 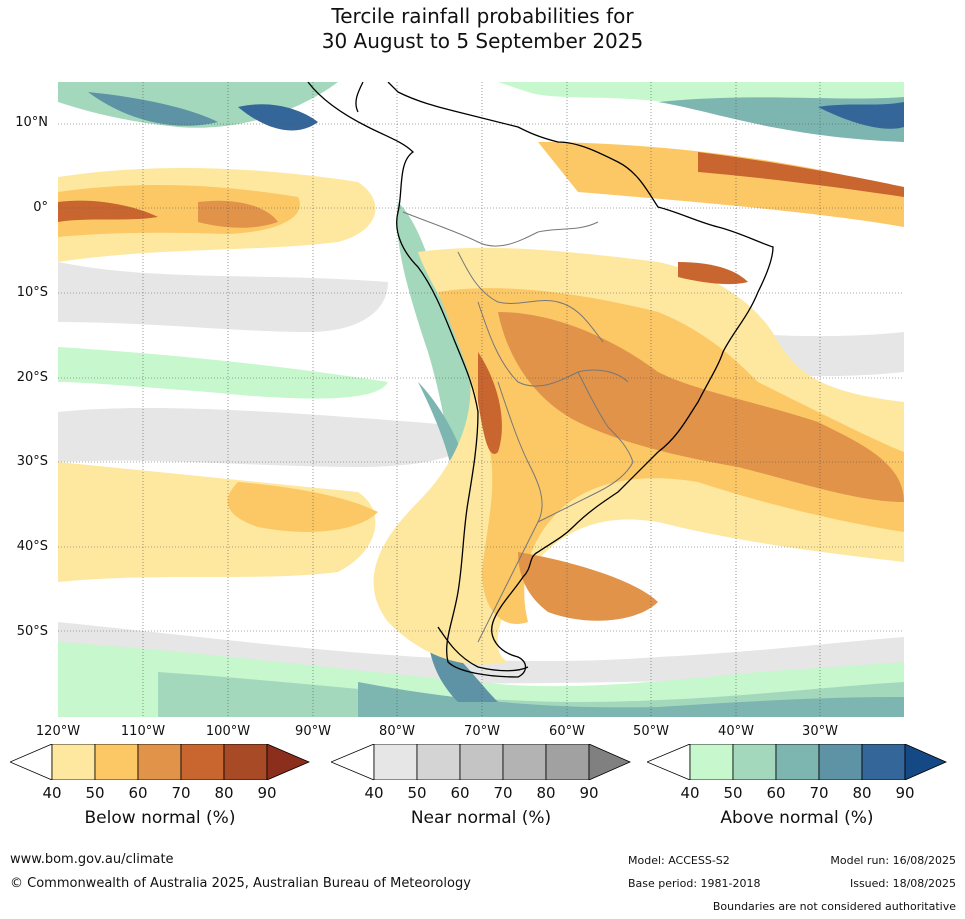 I want to click on lat-label-50s: 50°S, so click(x=32, y=631).